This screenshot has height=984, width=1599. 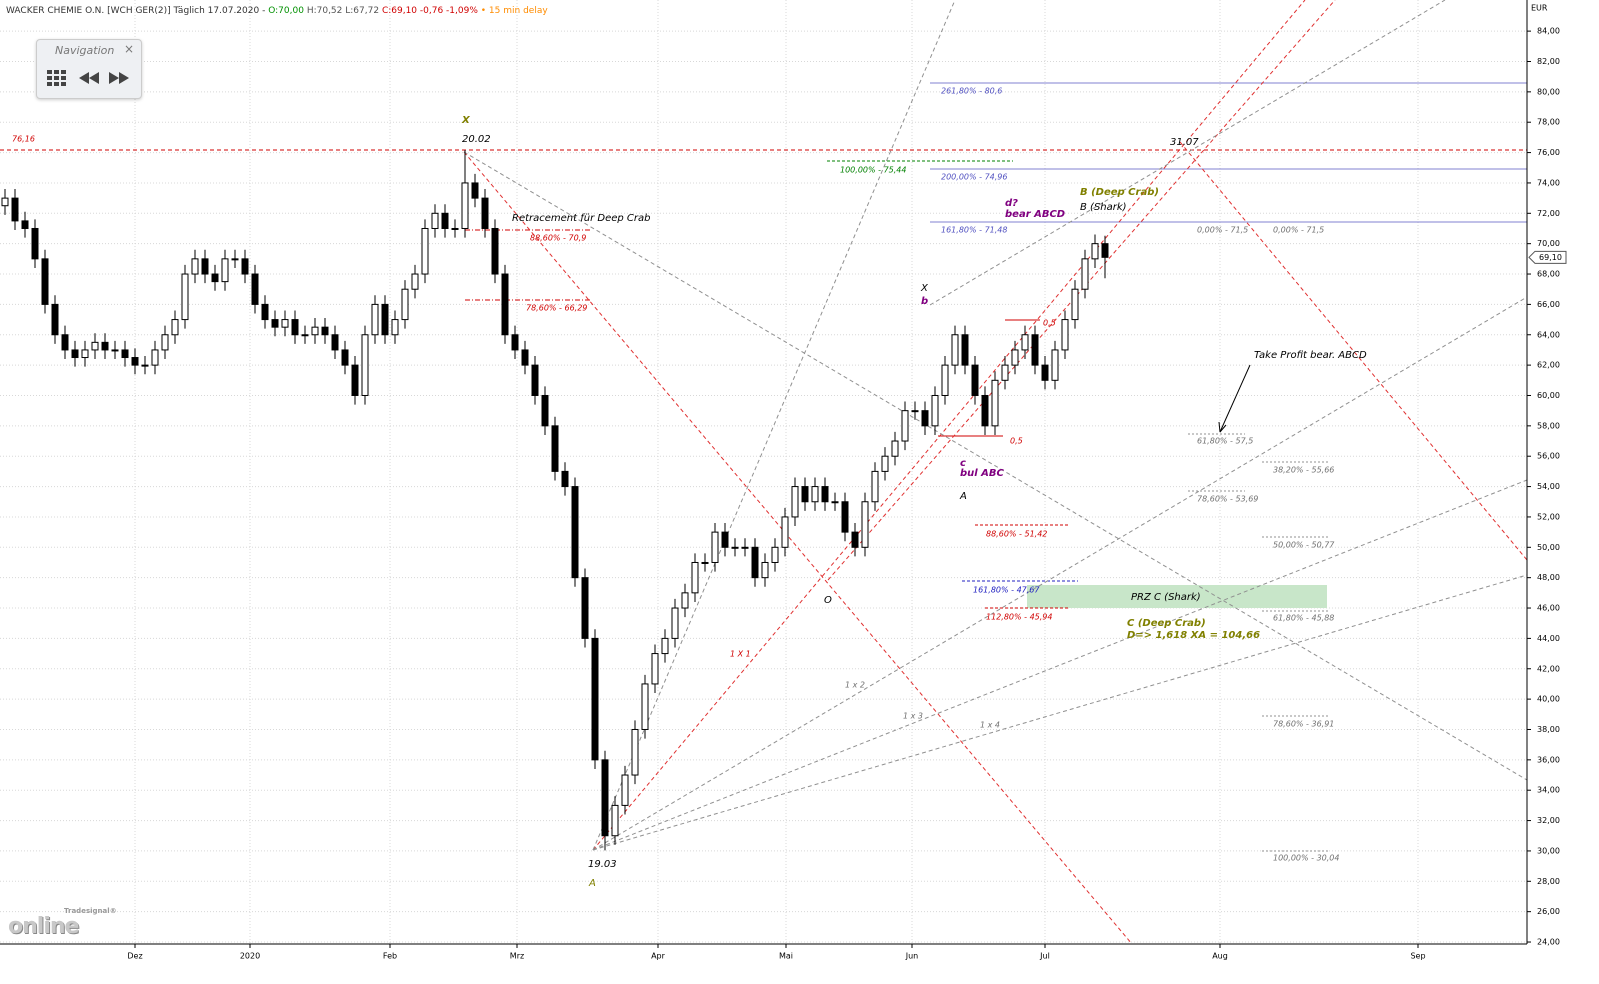 I want to click on annotation: B (Deep Crab), so click(x=1119, y=192).